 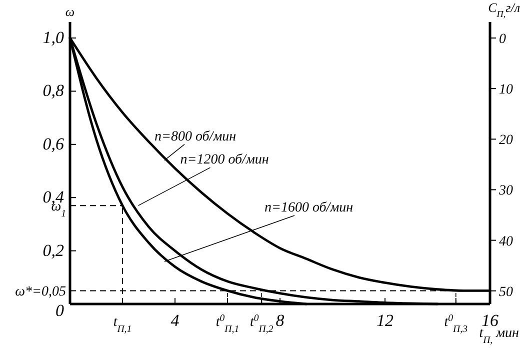 What do you see at coordinates (506, 292) in the screenshot?
I see `y2-tick-label: 50` at bounding box center [506, 292].